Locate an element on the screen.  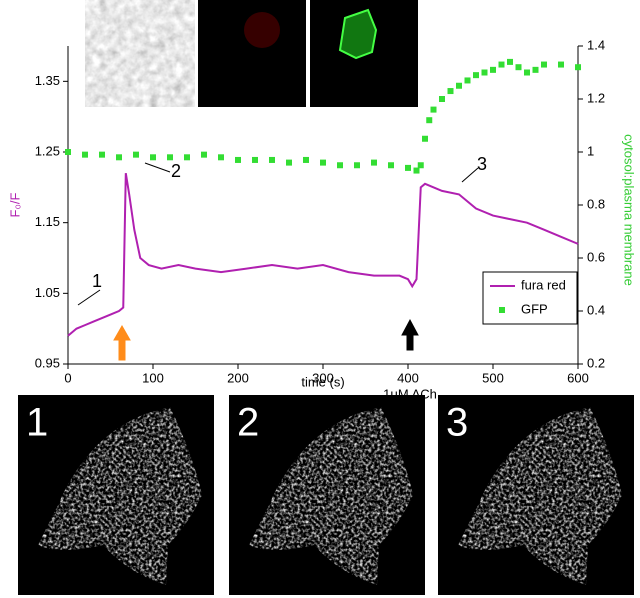
y-axis-label: F₀/F is located at coordinates (14, 204).